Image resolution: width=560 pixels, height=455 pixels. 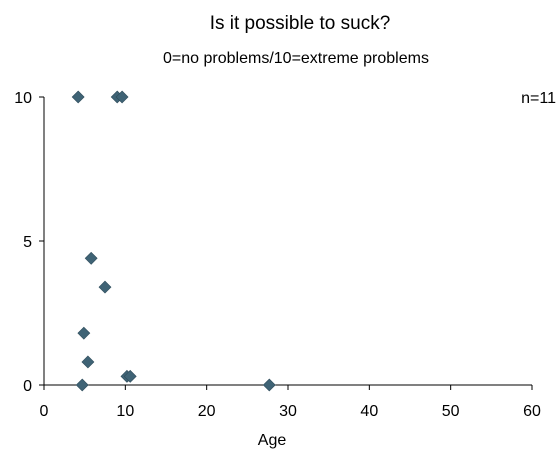 What do you see at coordinates (23, 98) in the screenshot?
I see `y-tick-label: 10` at bounding box center [23, 98].